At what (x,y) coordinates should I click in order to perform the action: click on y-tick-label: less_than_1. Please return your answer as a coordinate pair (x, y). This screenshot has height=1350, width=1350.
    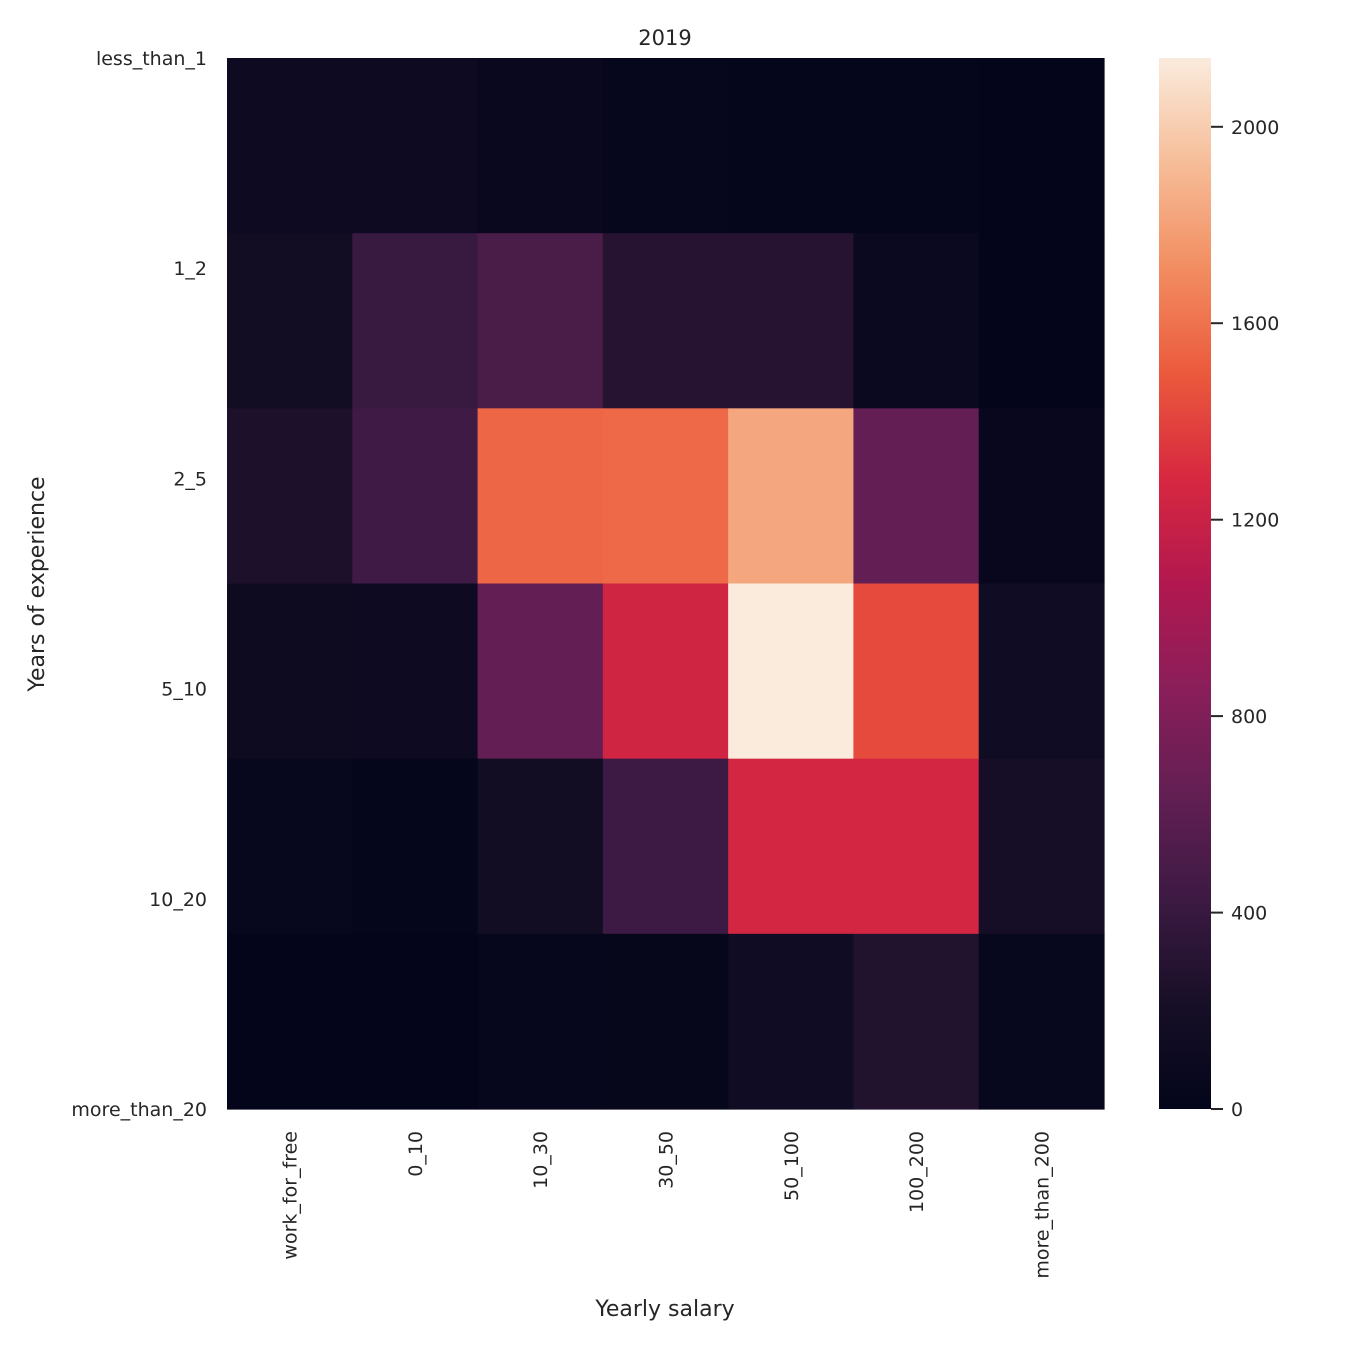
    Looking at the image, I should click on (151, 59).